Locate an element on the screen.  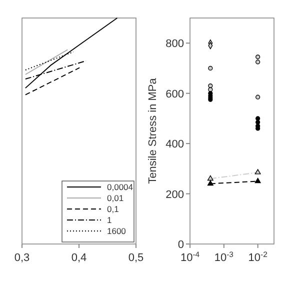
legend-label: 0,1 is located at coordinates (113, 209).